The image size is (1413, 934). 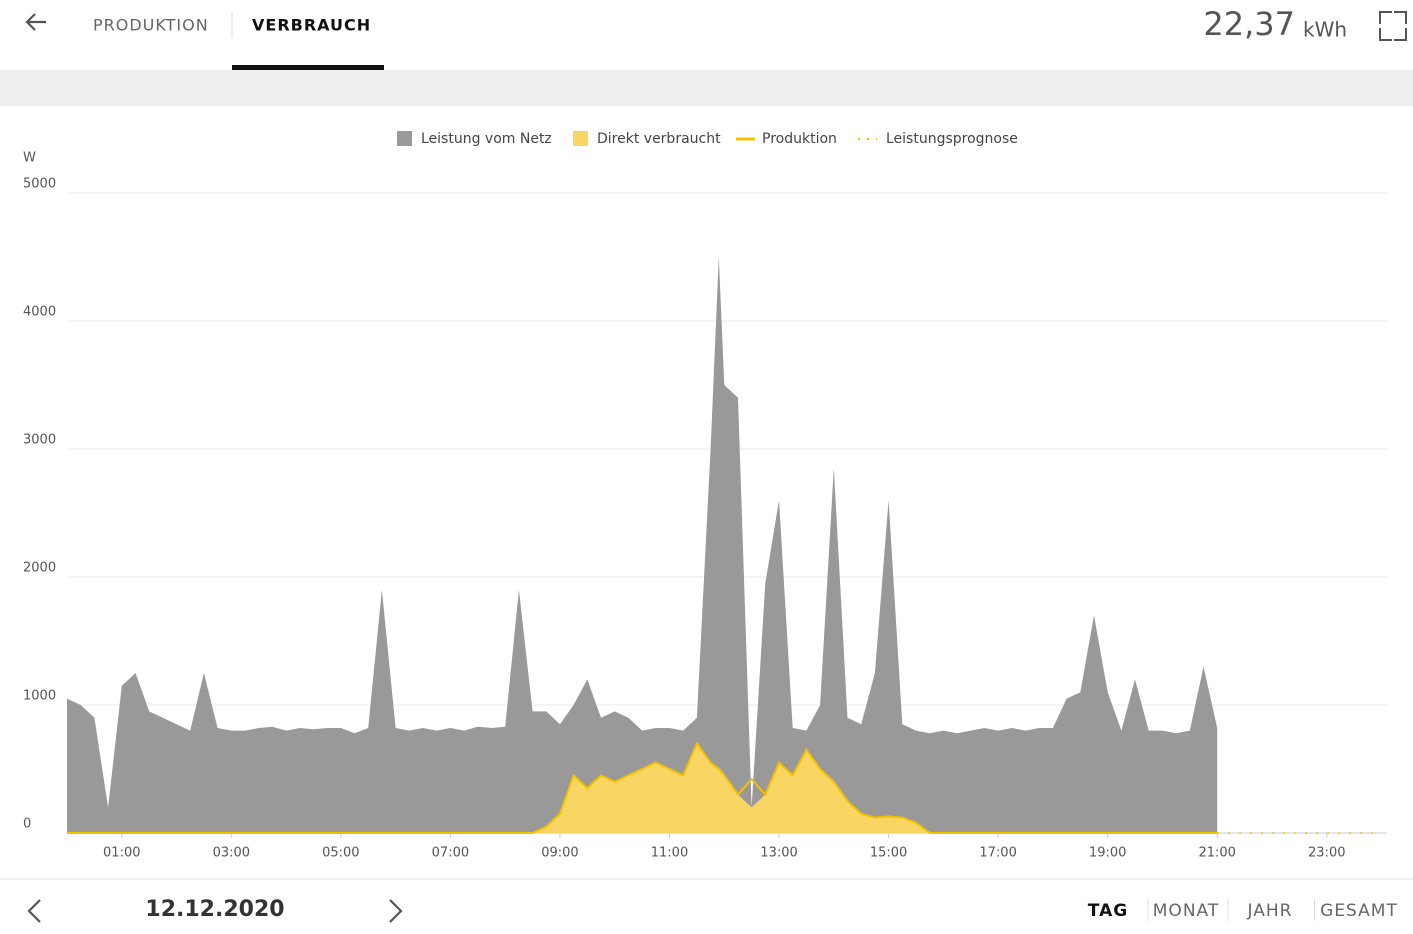 What do you see at coordinates (39, 440) in the screenshot?
I see `y-tick-label: 3000` at bounding box center [39, 440].